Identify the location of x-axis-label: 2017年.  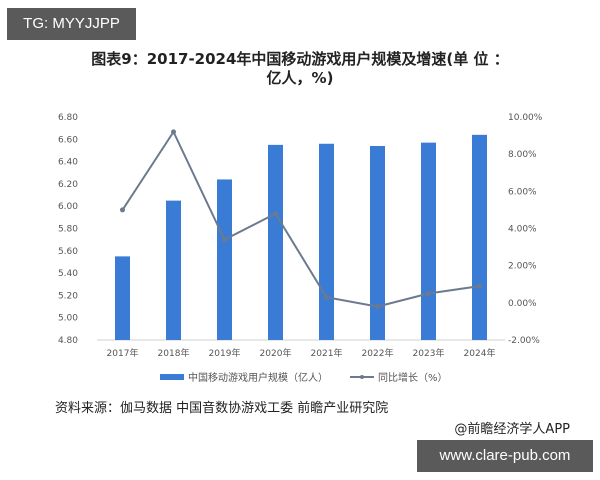
(123, 353).